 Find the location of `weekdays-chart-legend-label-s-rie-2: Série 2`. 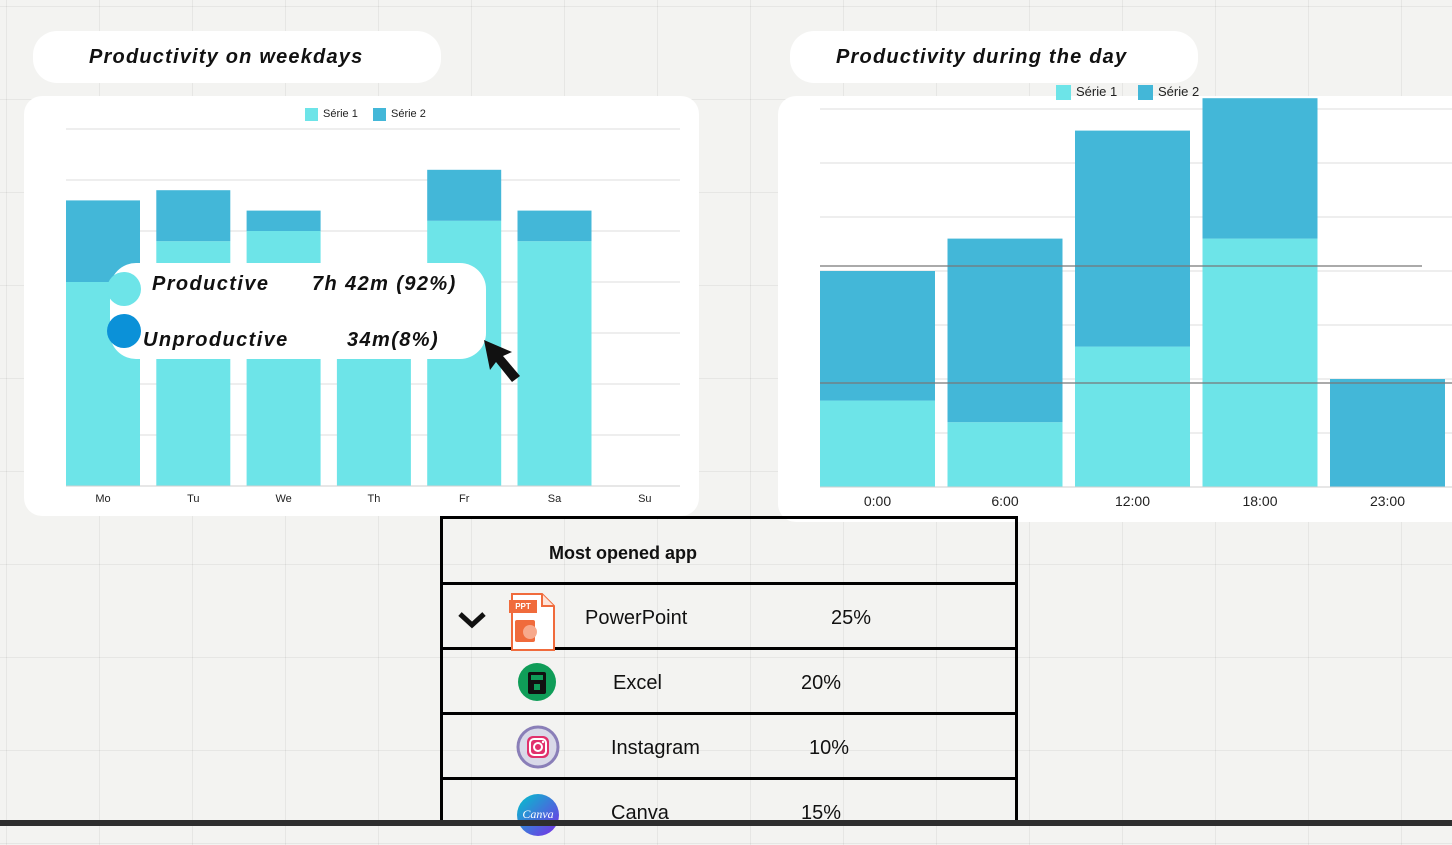

weekdays-chart-legend-label-s-rie-2: Série 2 is located at coordinates (408, 114).